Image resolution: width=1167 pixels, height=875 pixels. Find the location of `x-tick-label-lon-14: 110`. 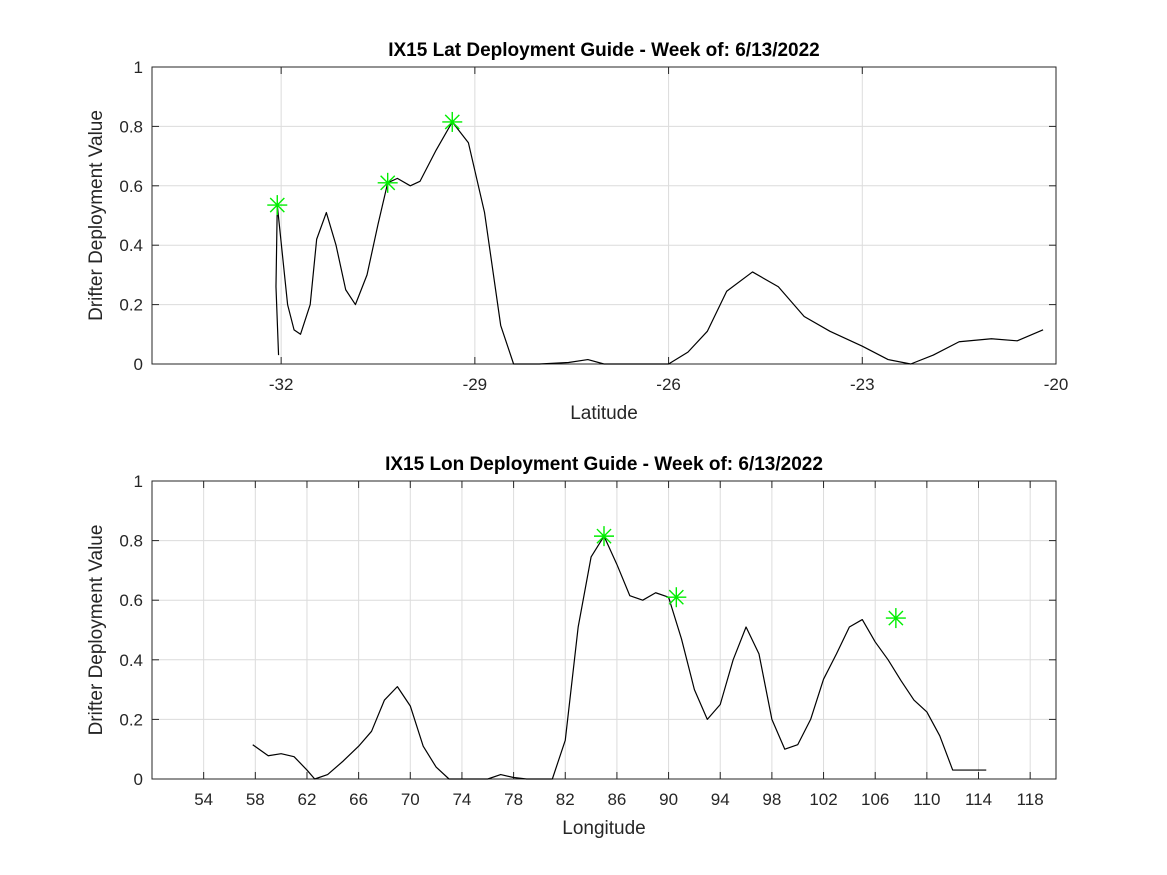

x-tick-label-lon-14: 110 is located at coordinates (926, 799).